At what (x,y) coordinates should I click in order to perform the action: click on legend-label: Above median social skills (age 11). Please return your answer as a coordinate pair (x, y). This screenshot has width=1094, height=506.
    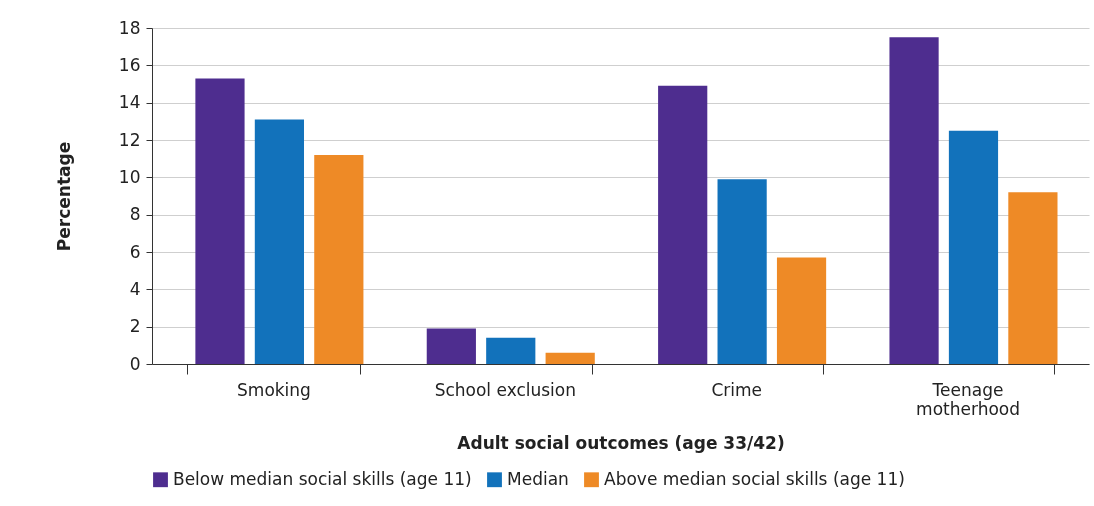
    Looking at the image, I should click on (754, 478).